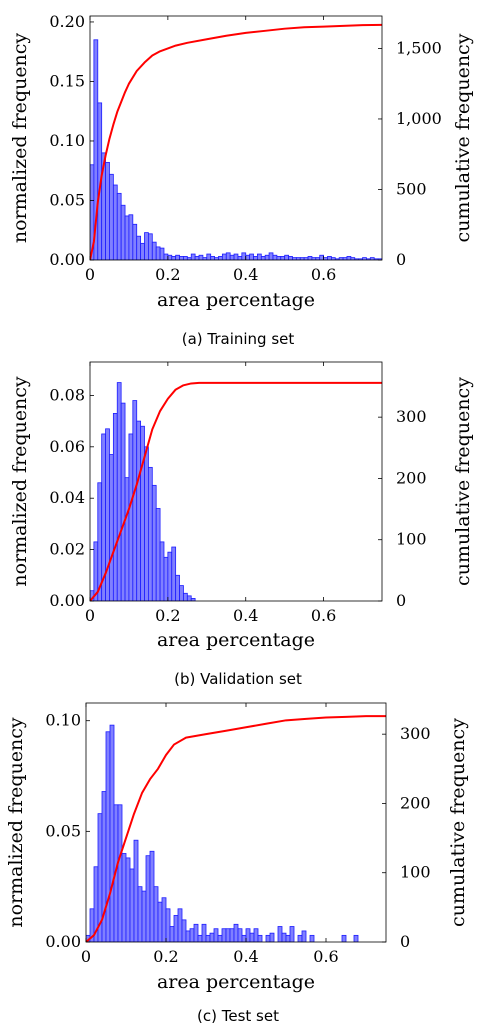  What do you see at coordinates (67, 80) in the screenshot?
I see `y-tick-label: 0.15` at bounding box center [67, 80].